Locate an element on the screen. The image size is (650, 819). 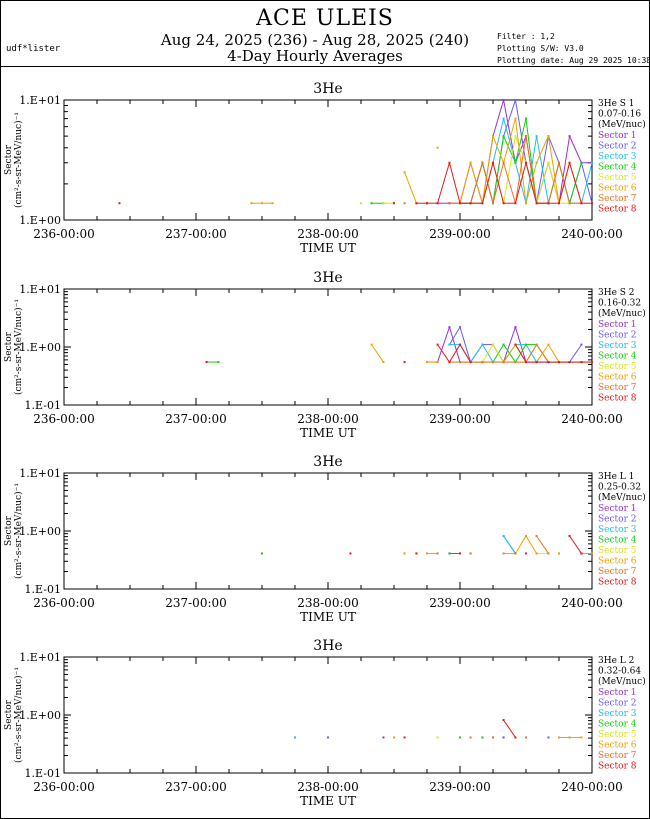
y-tick-label: 1.E-01 is located at coordinates (43, 589).